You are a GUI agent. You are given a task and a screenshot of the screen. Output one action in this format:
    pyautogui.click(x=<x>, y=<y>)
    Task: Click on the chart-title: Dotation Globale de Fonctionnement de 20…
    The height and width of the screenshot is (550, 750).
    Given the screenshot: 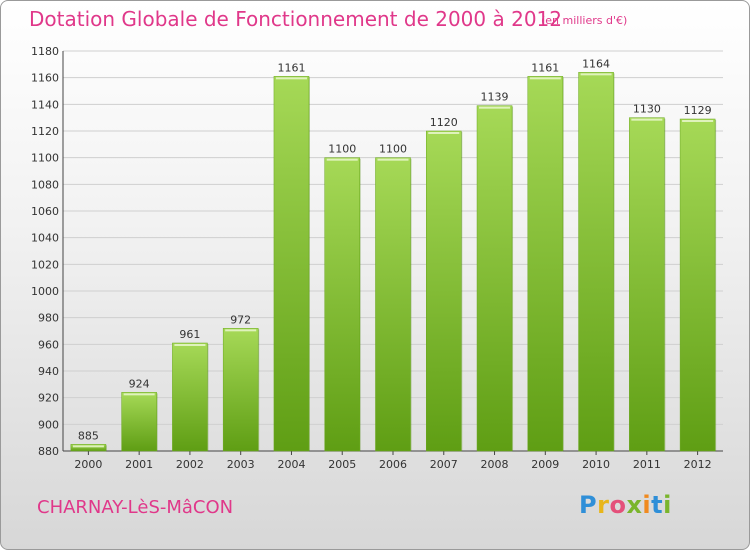 What is the action you would take?
    pyautogui.click(x=295, y=19)
    